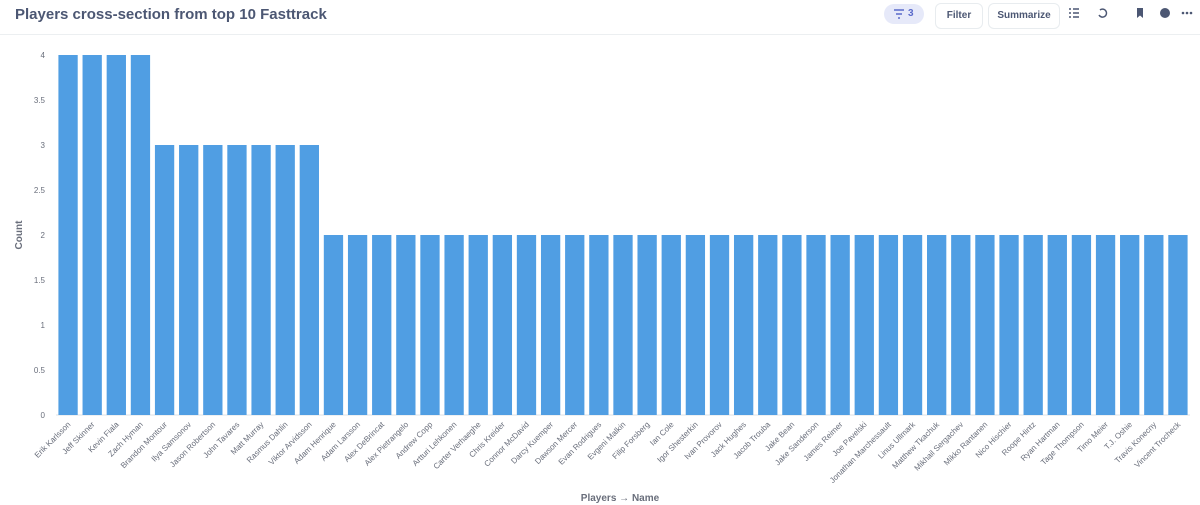  I want to click on x-tick-label: Evan Rodrigues, so click(580, 443).